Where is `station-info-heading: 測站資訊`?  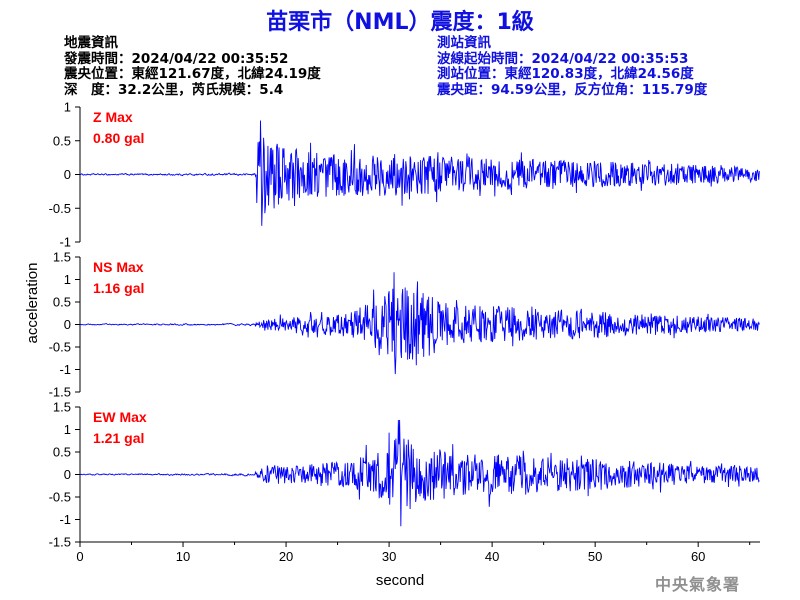 station-info-heading: 測站資訊 is located at coordinates (464, 43).